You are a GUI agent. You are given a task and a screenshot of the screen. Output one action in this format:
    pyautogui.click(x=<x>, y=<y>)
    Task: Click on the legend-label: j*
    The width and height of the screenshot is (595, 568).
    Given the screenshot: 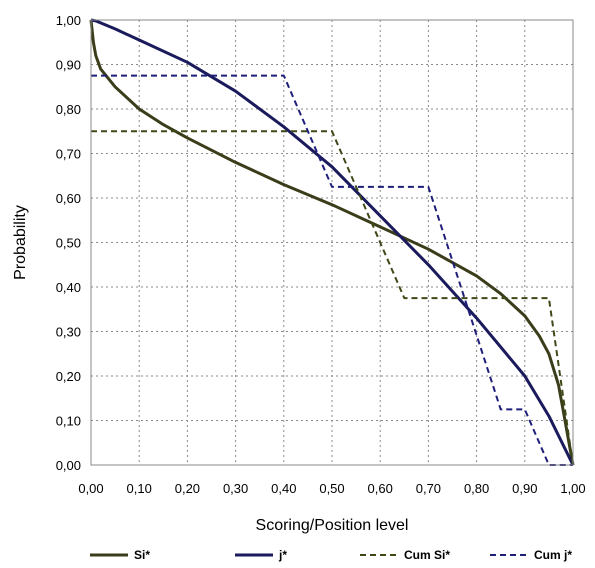 What is the action you would take?
    pyautogui.click(x=282, y=555)
    